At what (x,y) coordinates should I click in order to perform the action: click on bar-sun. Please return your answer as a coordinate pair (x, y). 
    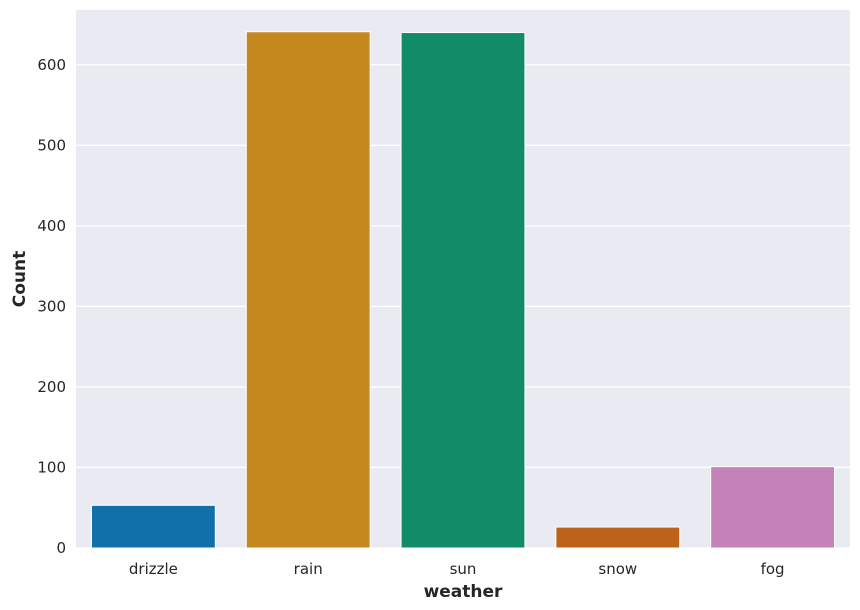
    Looking at the image, I should click on (463, 290).